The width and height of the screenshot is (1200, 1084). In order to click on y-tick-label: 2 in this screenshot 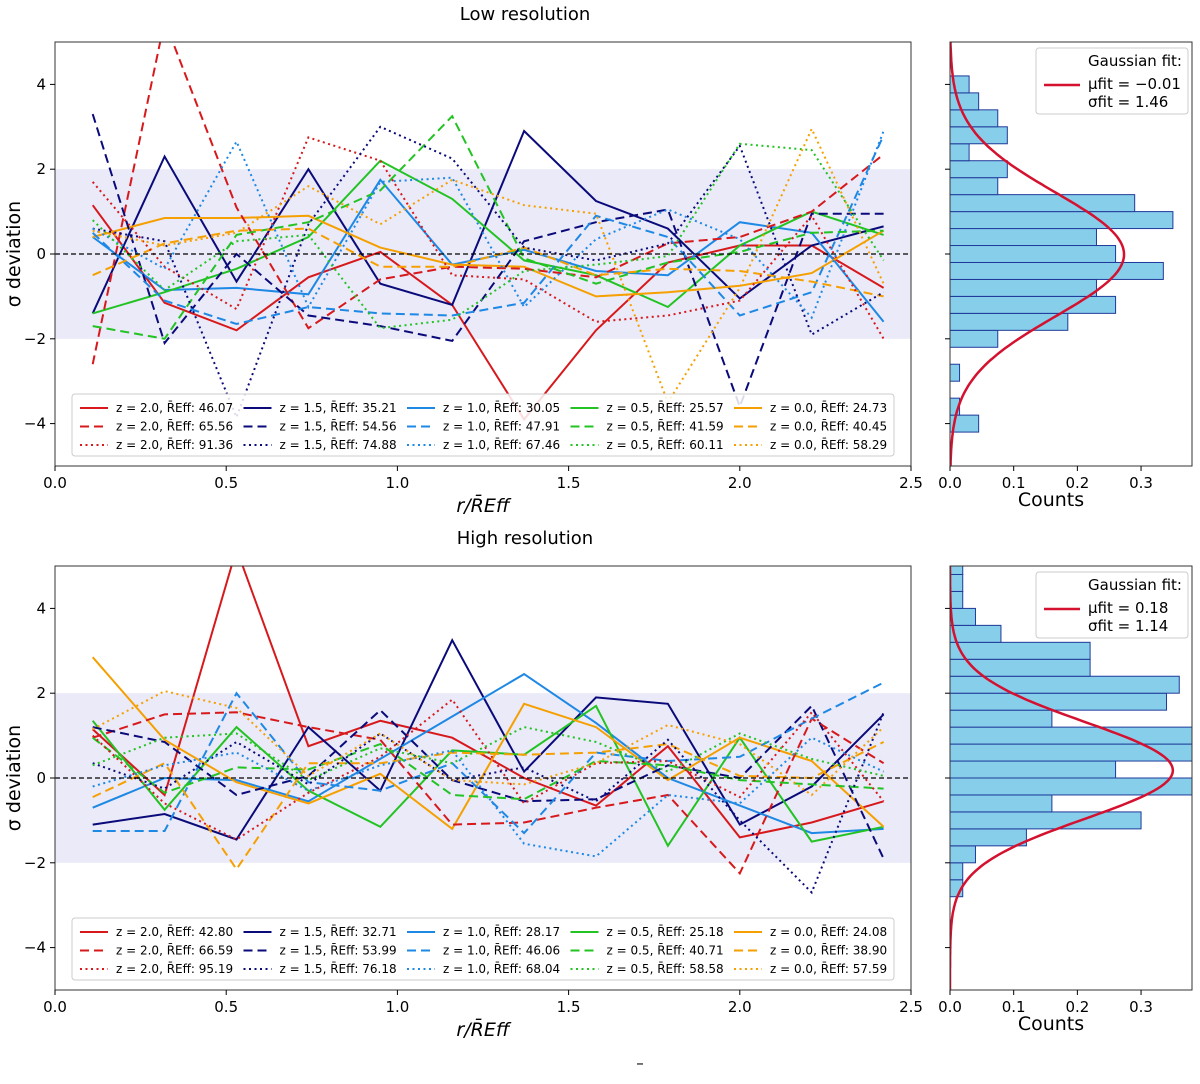, I will do `click(41, 693)`.